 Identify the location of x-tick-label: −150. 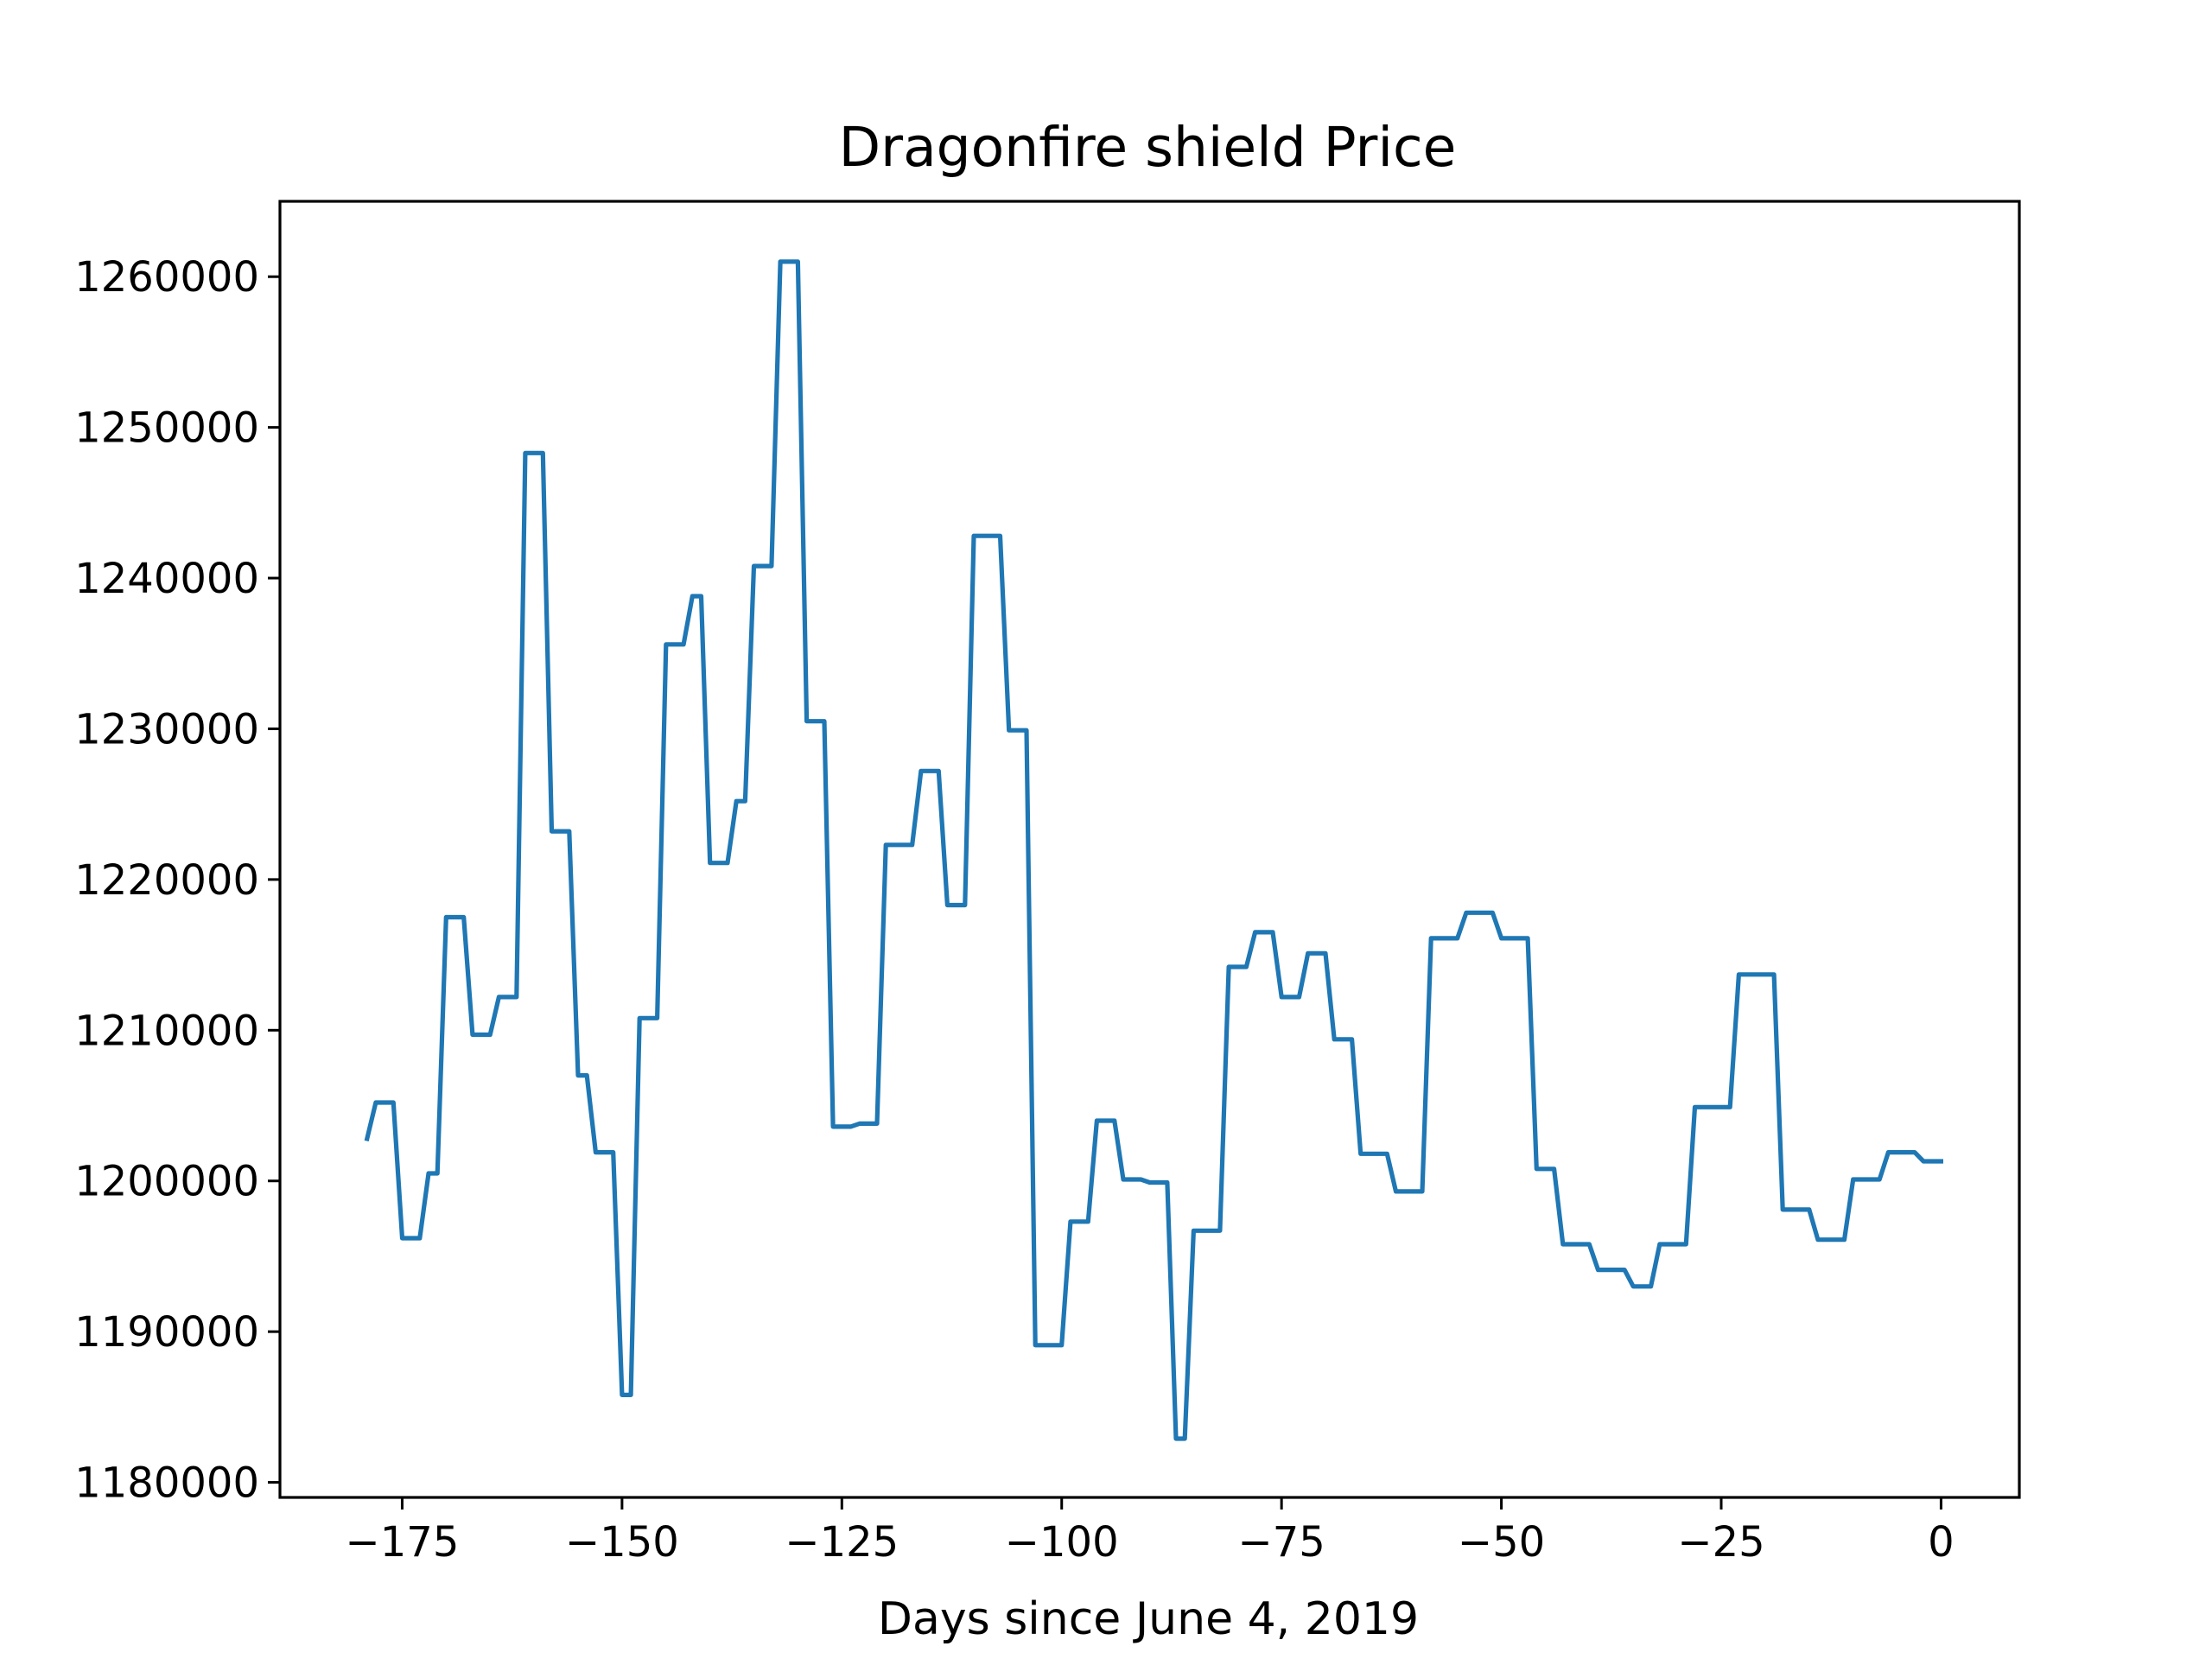
(622, 1542).